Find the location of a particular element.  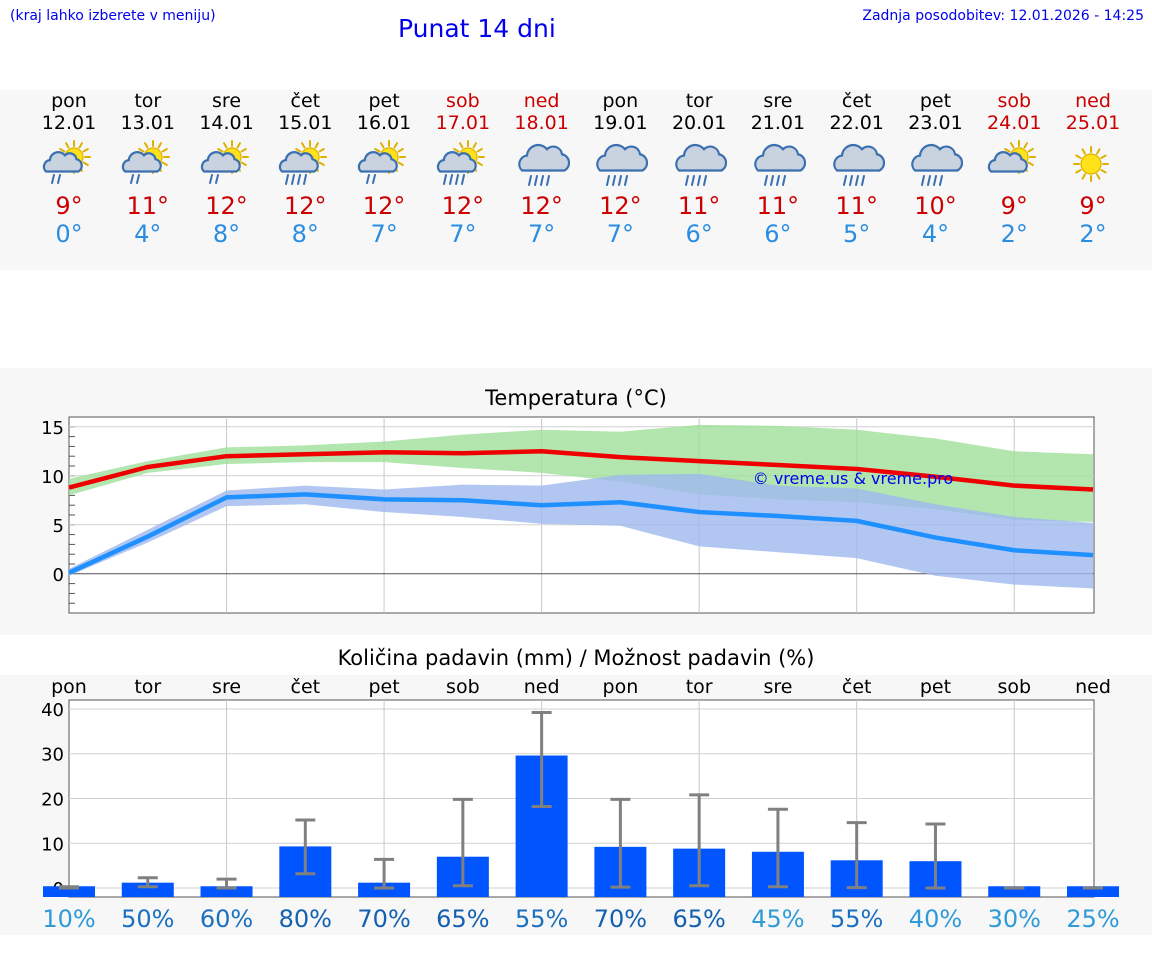

watermark: © vreme.us & vreme.pro is located at coordinates (853, 478).